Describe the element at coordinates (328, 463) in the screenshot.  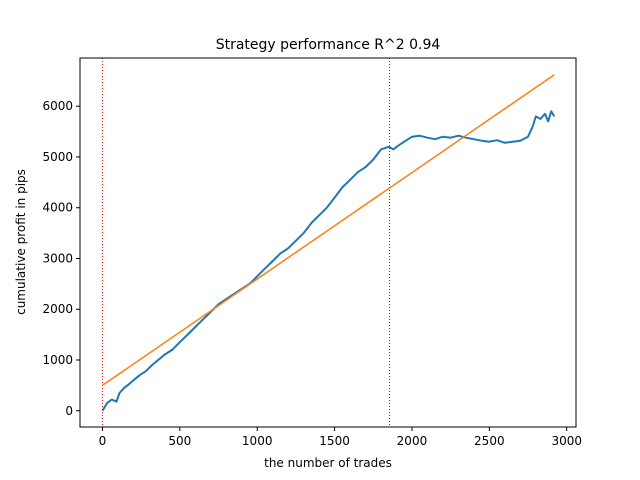
I see `x-axis-label: the number of trades` at that location.